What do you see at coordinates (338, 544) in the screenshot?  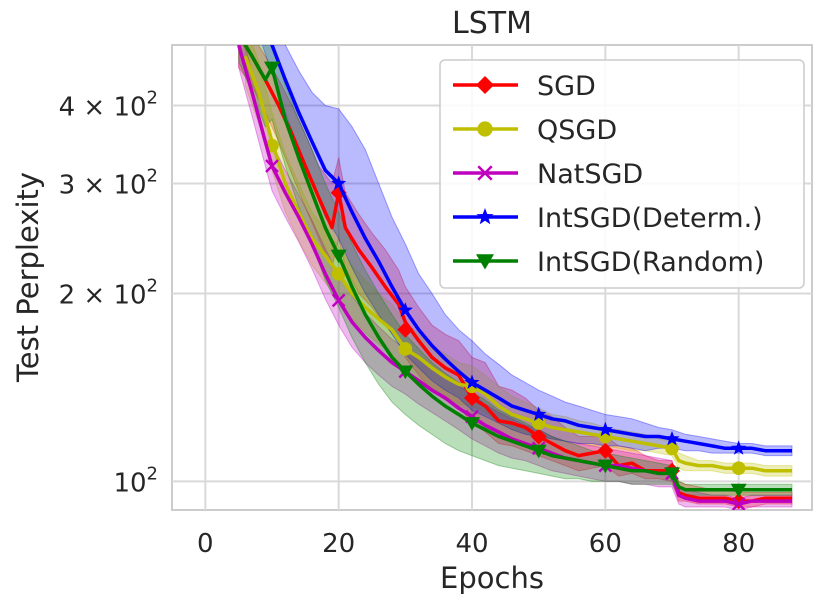 I see `x-tick-label: 20` at bounding box center [338, 544].